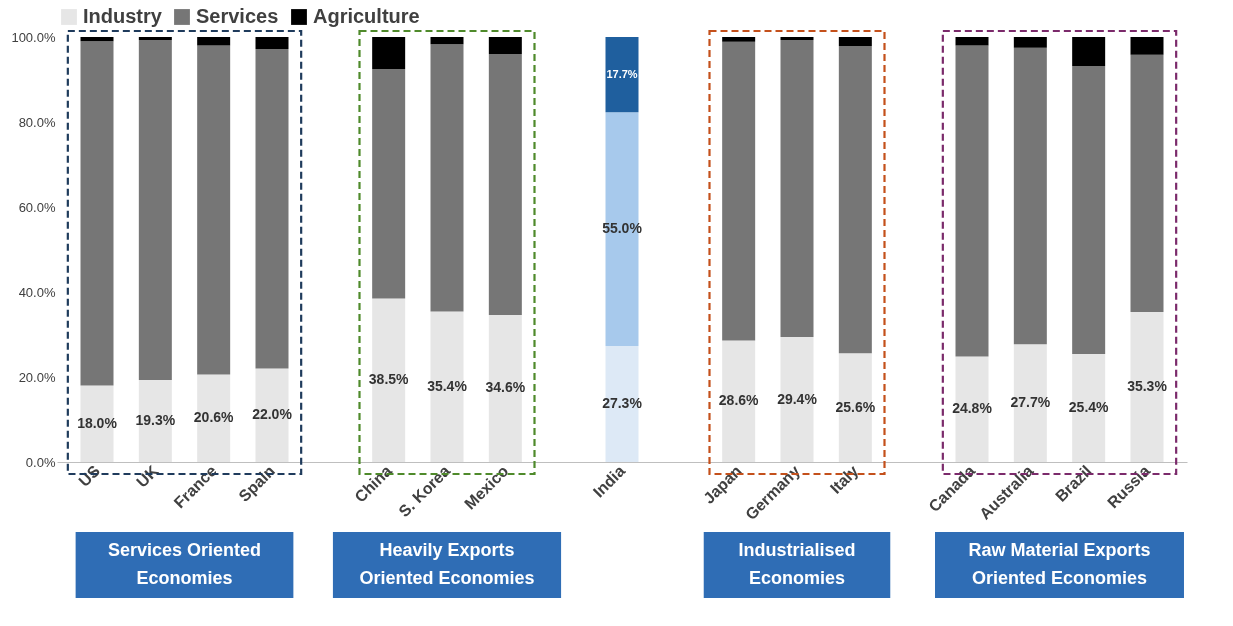 The height and width of the screenshot is (626, 1233). I want to click on data-label: 25.4%, so click(1089, 407).